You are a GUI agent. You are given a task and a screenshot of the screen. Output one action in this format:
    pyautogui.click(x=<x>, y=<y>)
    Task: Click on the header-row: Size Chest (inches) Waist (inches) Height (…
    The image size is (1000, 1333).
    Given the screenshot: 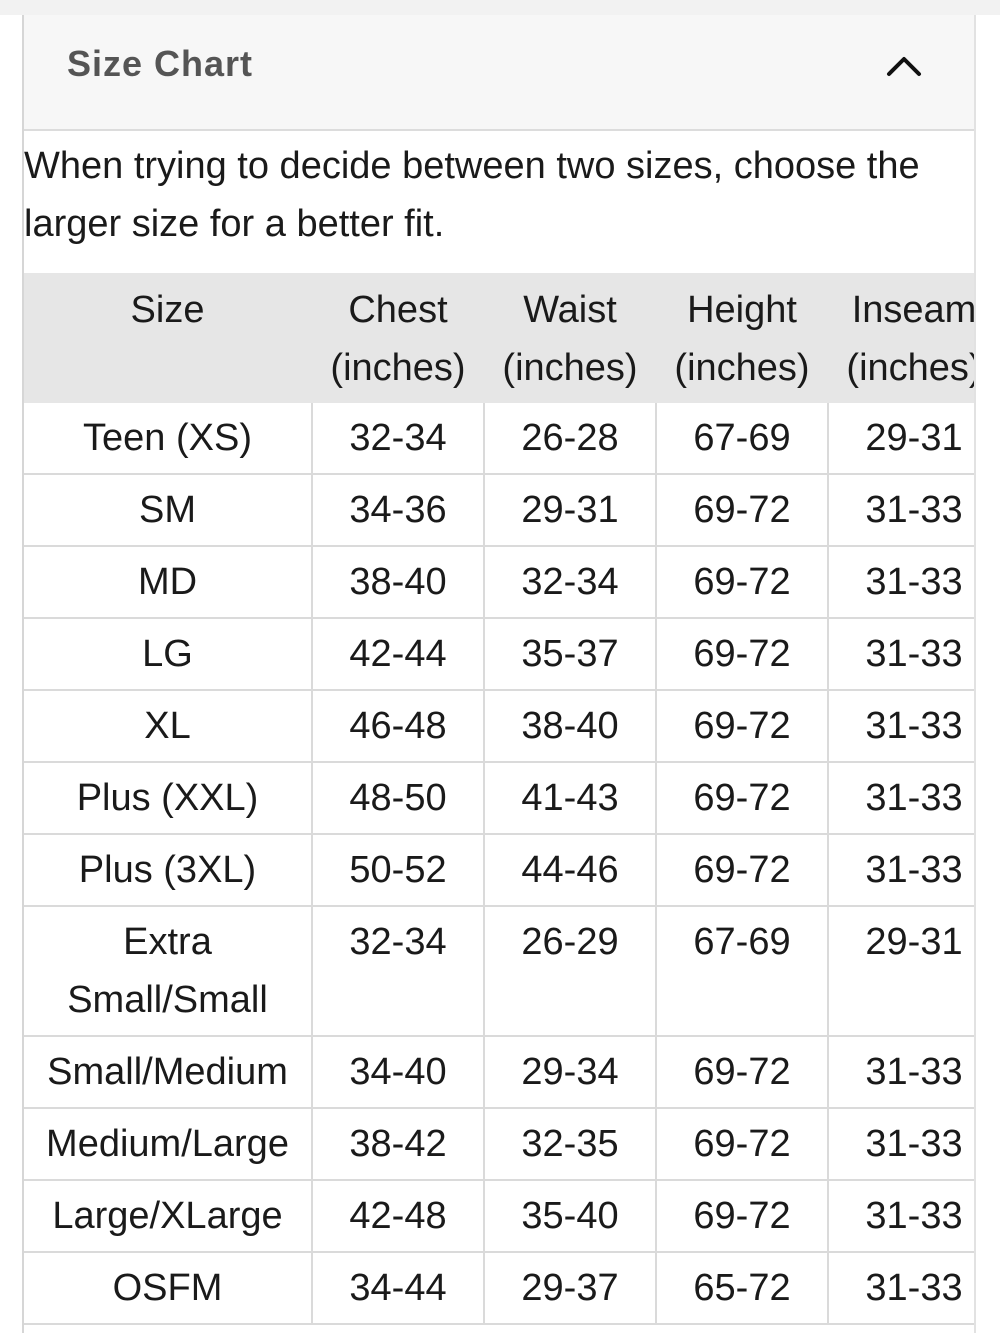 What is the action you would take?
    pyautogui.click(x=499, y=338)
    